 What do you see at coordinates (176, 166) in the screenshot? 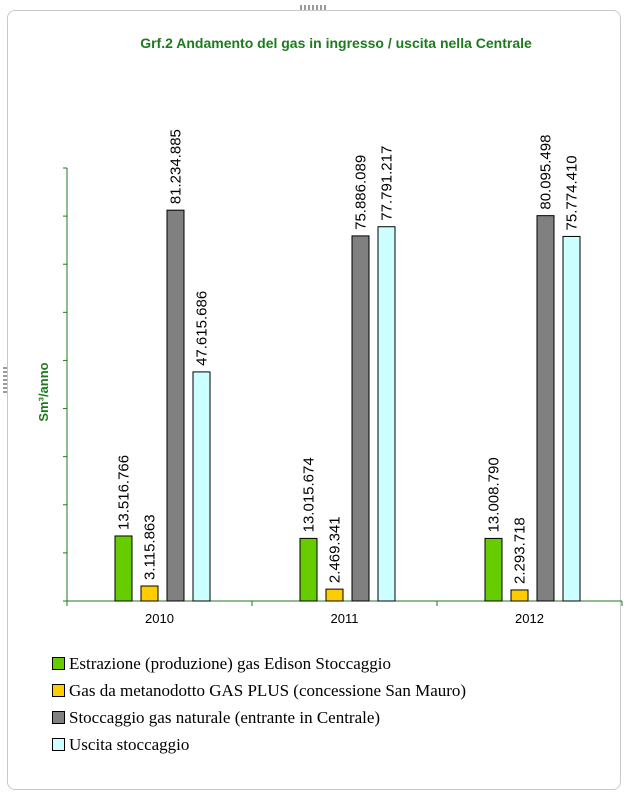
I see `data-label: 81.234.885` at bounding box center [176, 166].